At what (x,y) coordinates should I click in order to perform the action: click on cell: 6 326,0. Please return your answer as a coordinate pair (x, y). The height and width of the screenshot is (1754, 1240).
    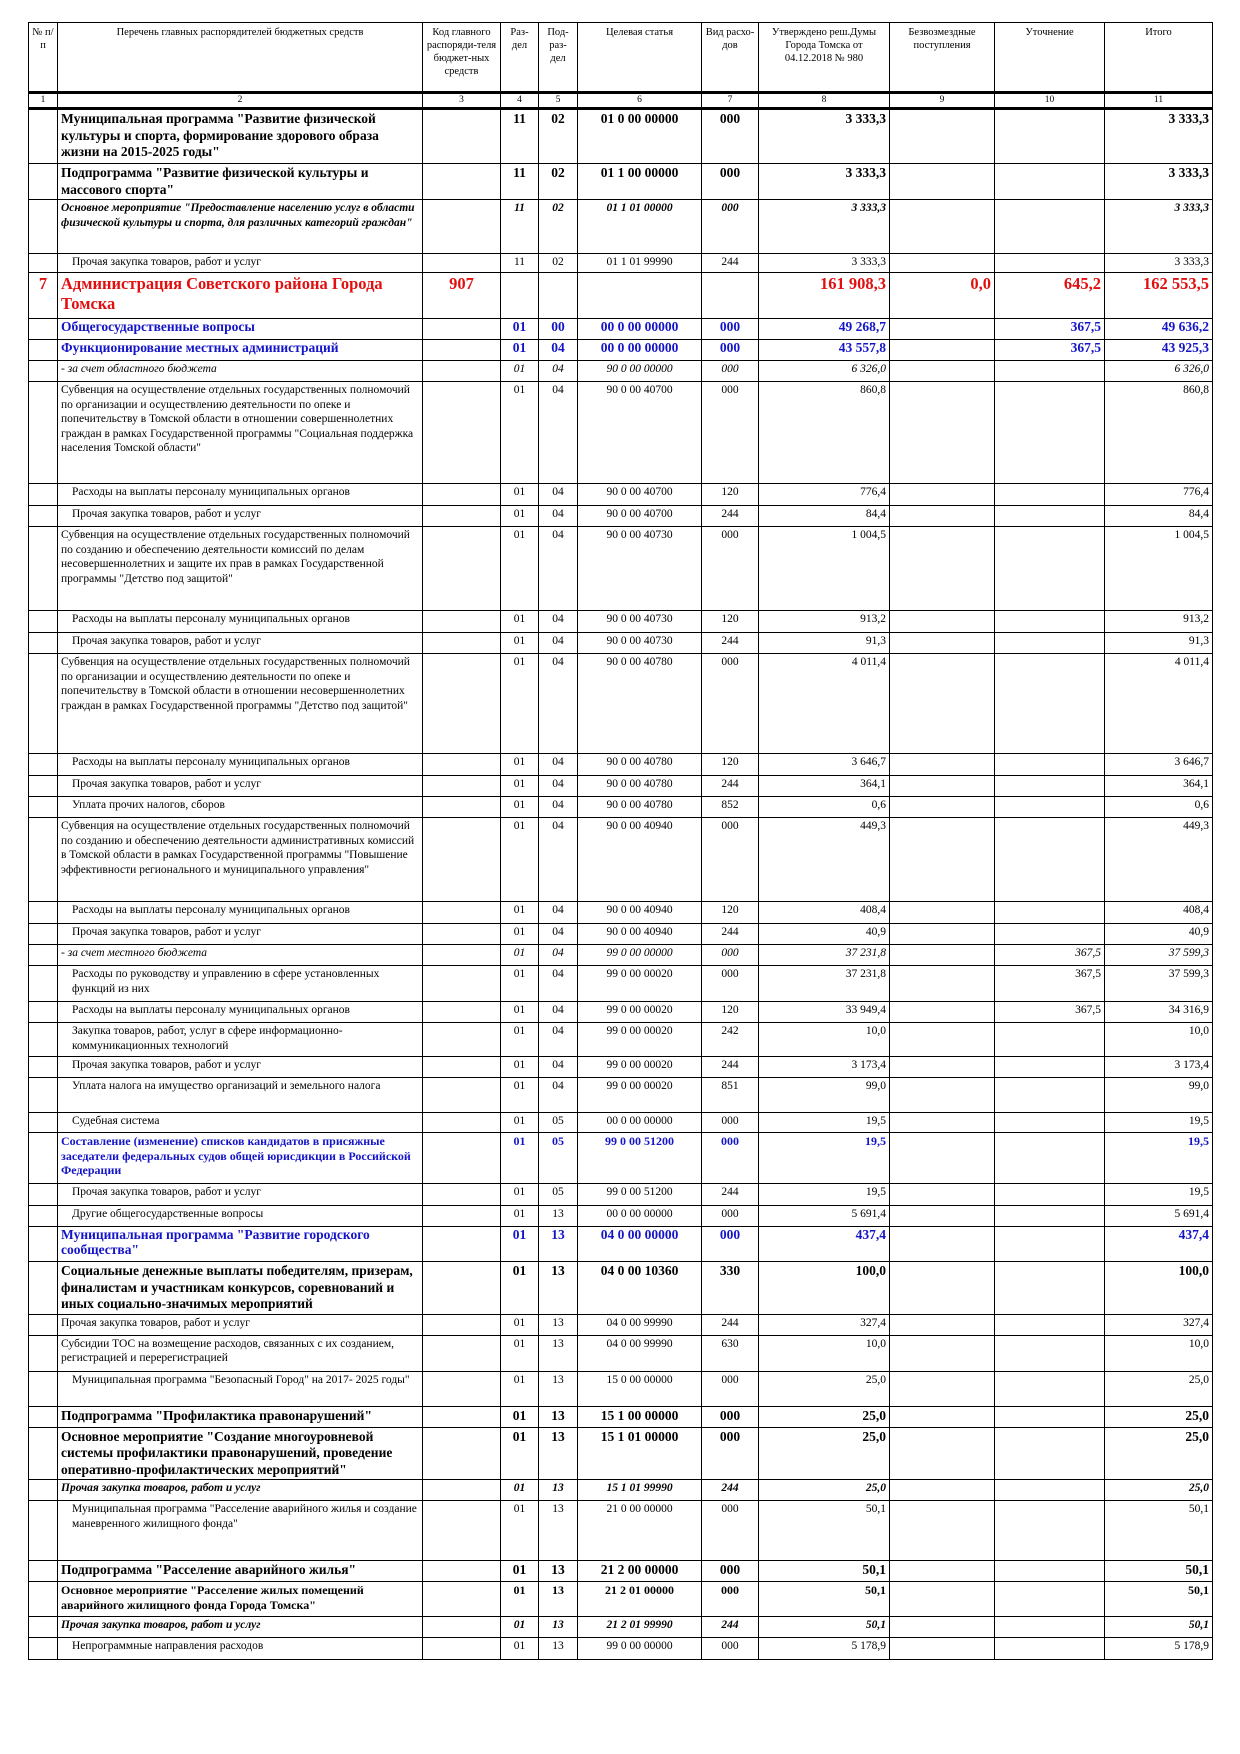
    Looking at the image, I should click on (824, 371).